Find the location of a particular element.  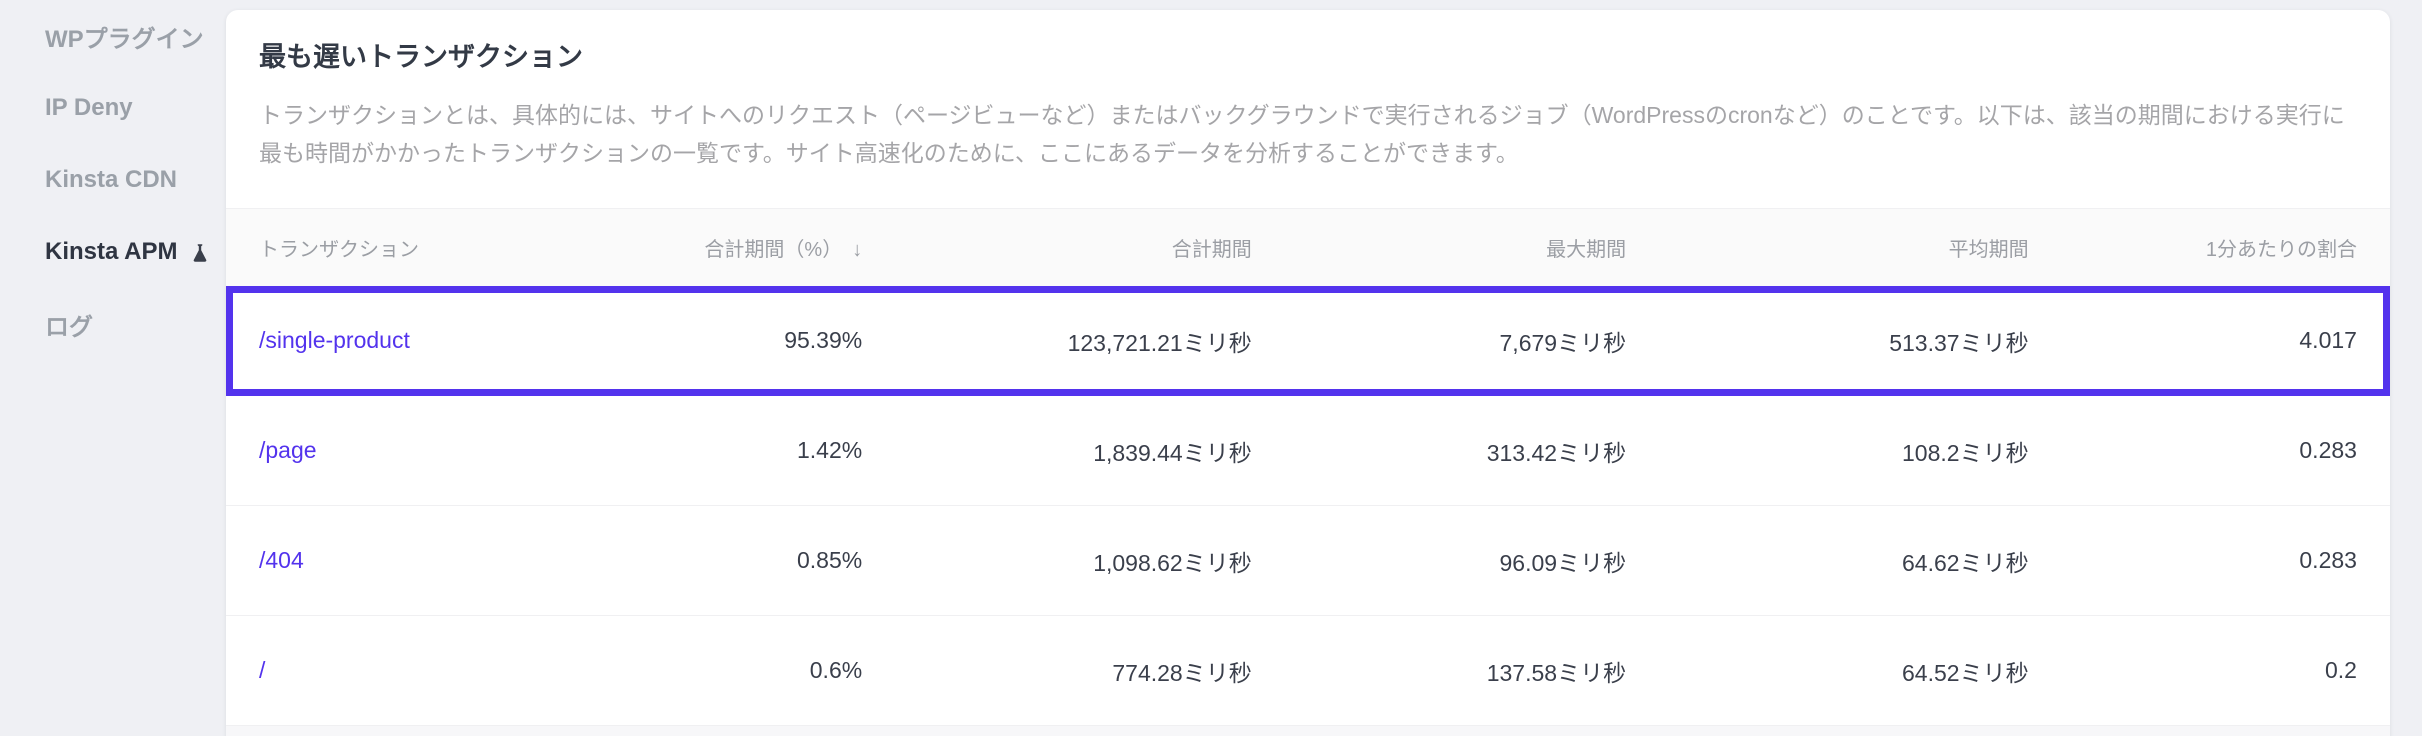

sidebar-item-kinsta-cdn: Kinsta CDN is located at coordinates (135, 180).